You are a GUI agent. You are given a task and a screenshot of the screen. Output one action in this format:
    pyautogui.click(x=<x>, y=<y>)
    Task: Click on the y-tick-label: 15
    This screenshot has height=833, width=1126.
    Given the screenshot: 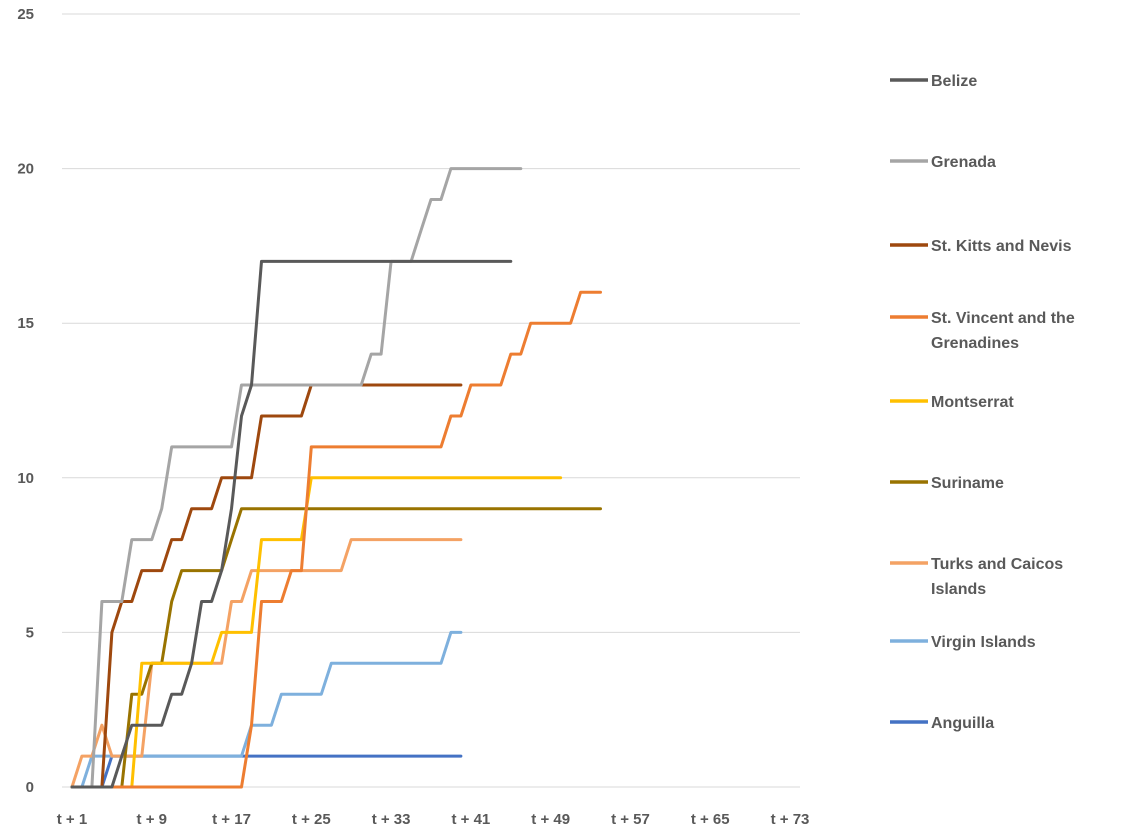 What is the action you would take?
    pyautogui.click(x=25, y=323)
    